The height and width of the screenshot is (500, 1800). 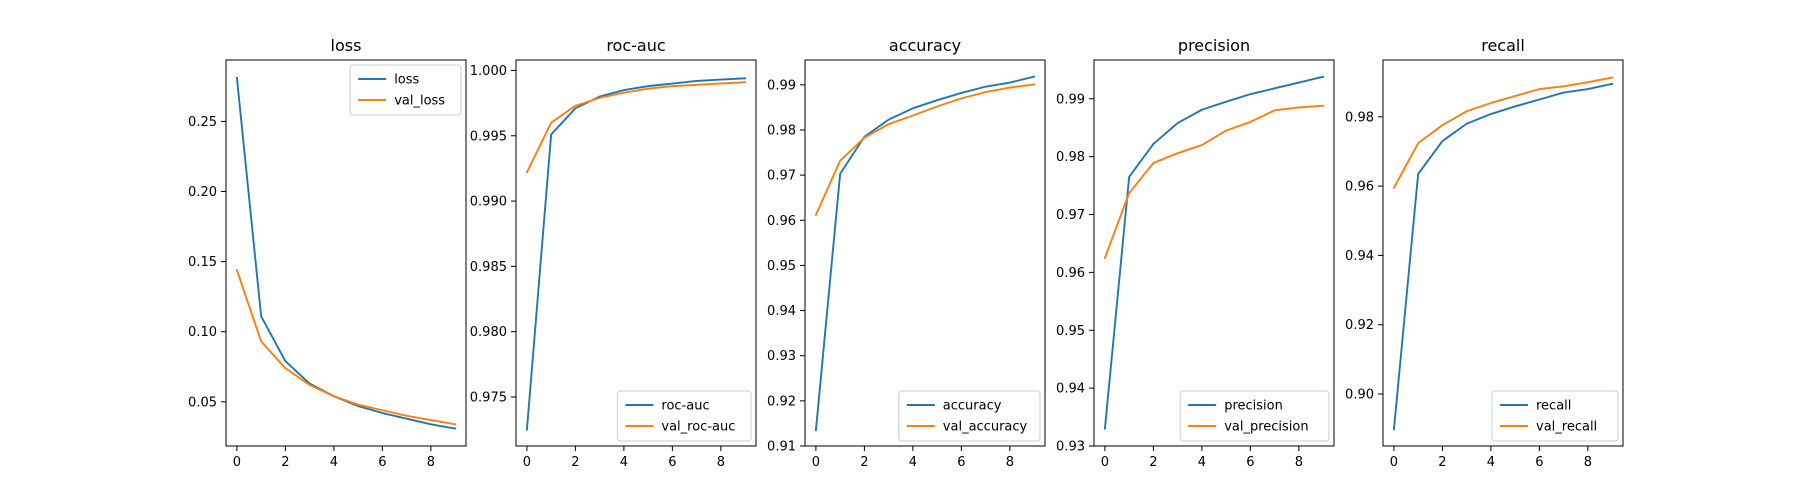 What do you see at coordinates (985, 427) in the screenshot?
I see `legend-label: val_accuracy` at bounding box center [985, 427].